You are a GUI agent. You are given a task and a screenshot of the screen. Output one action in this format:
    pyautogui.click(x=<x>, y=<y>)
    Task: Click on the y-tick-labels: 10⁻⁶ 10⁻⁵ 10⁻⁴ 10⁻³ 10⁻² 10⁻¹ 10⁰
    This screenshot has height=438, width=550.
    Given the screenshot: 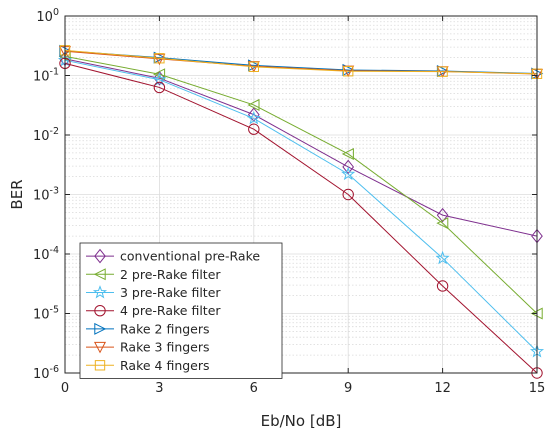 What is the action you would take?
    pyautogui.click(x=46, y=194)
    